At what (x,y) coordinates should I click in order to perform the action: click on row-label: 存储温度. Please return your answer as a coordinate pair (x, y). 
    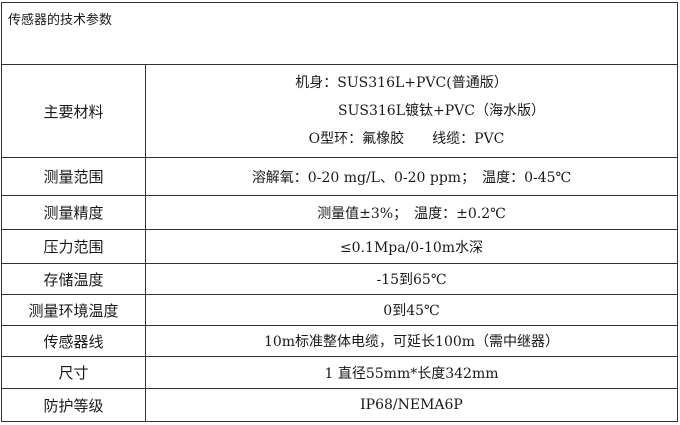
    Looking at the image, I should click on (73, 279).